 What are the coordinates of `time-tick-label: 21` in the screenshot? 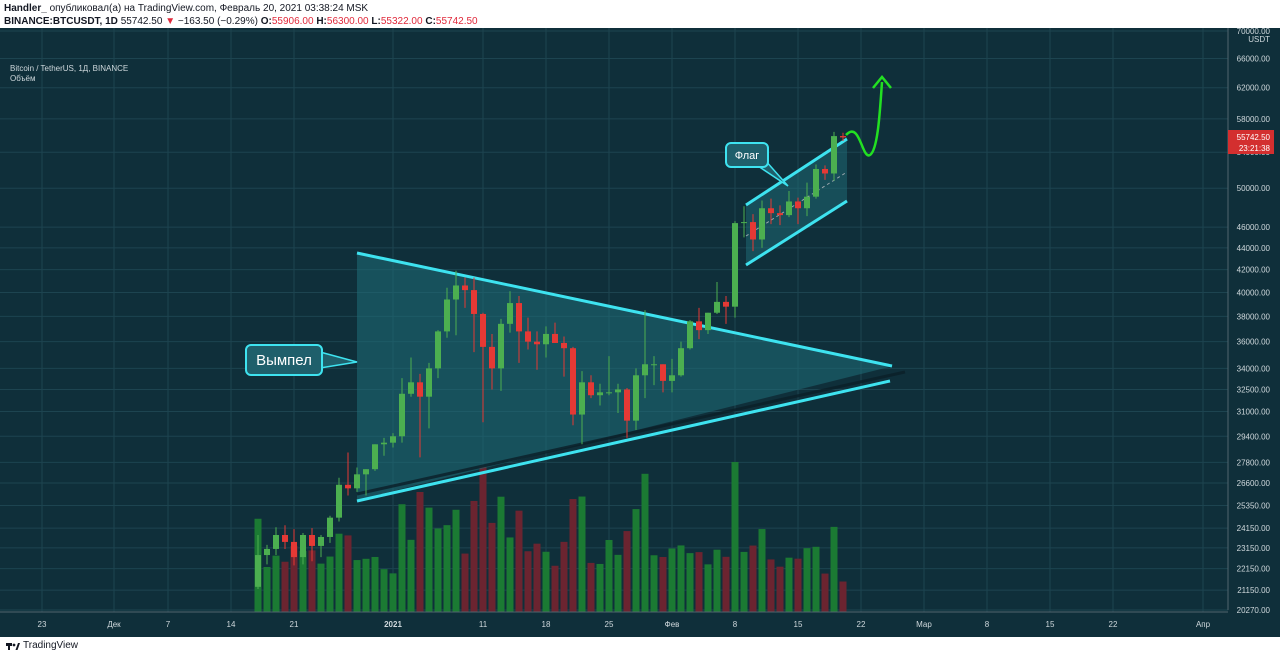 It's located at (294, 624).